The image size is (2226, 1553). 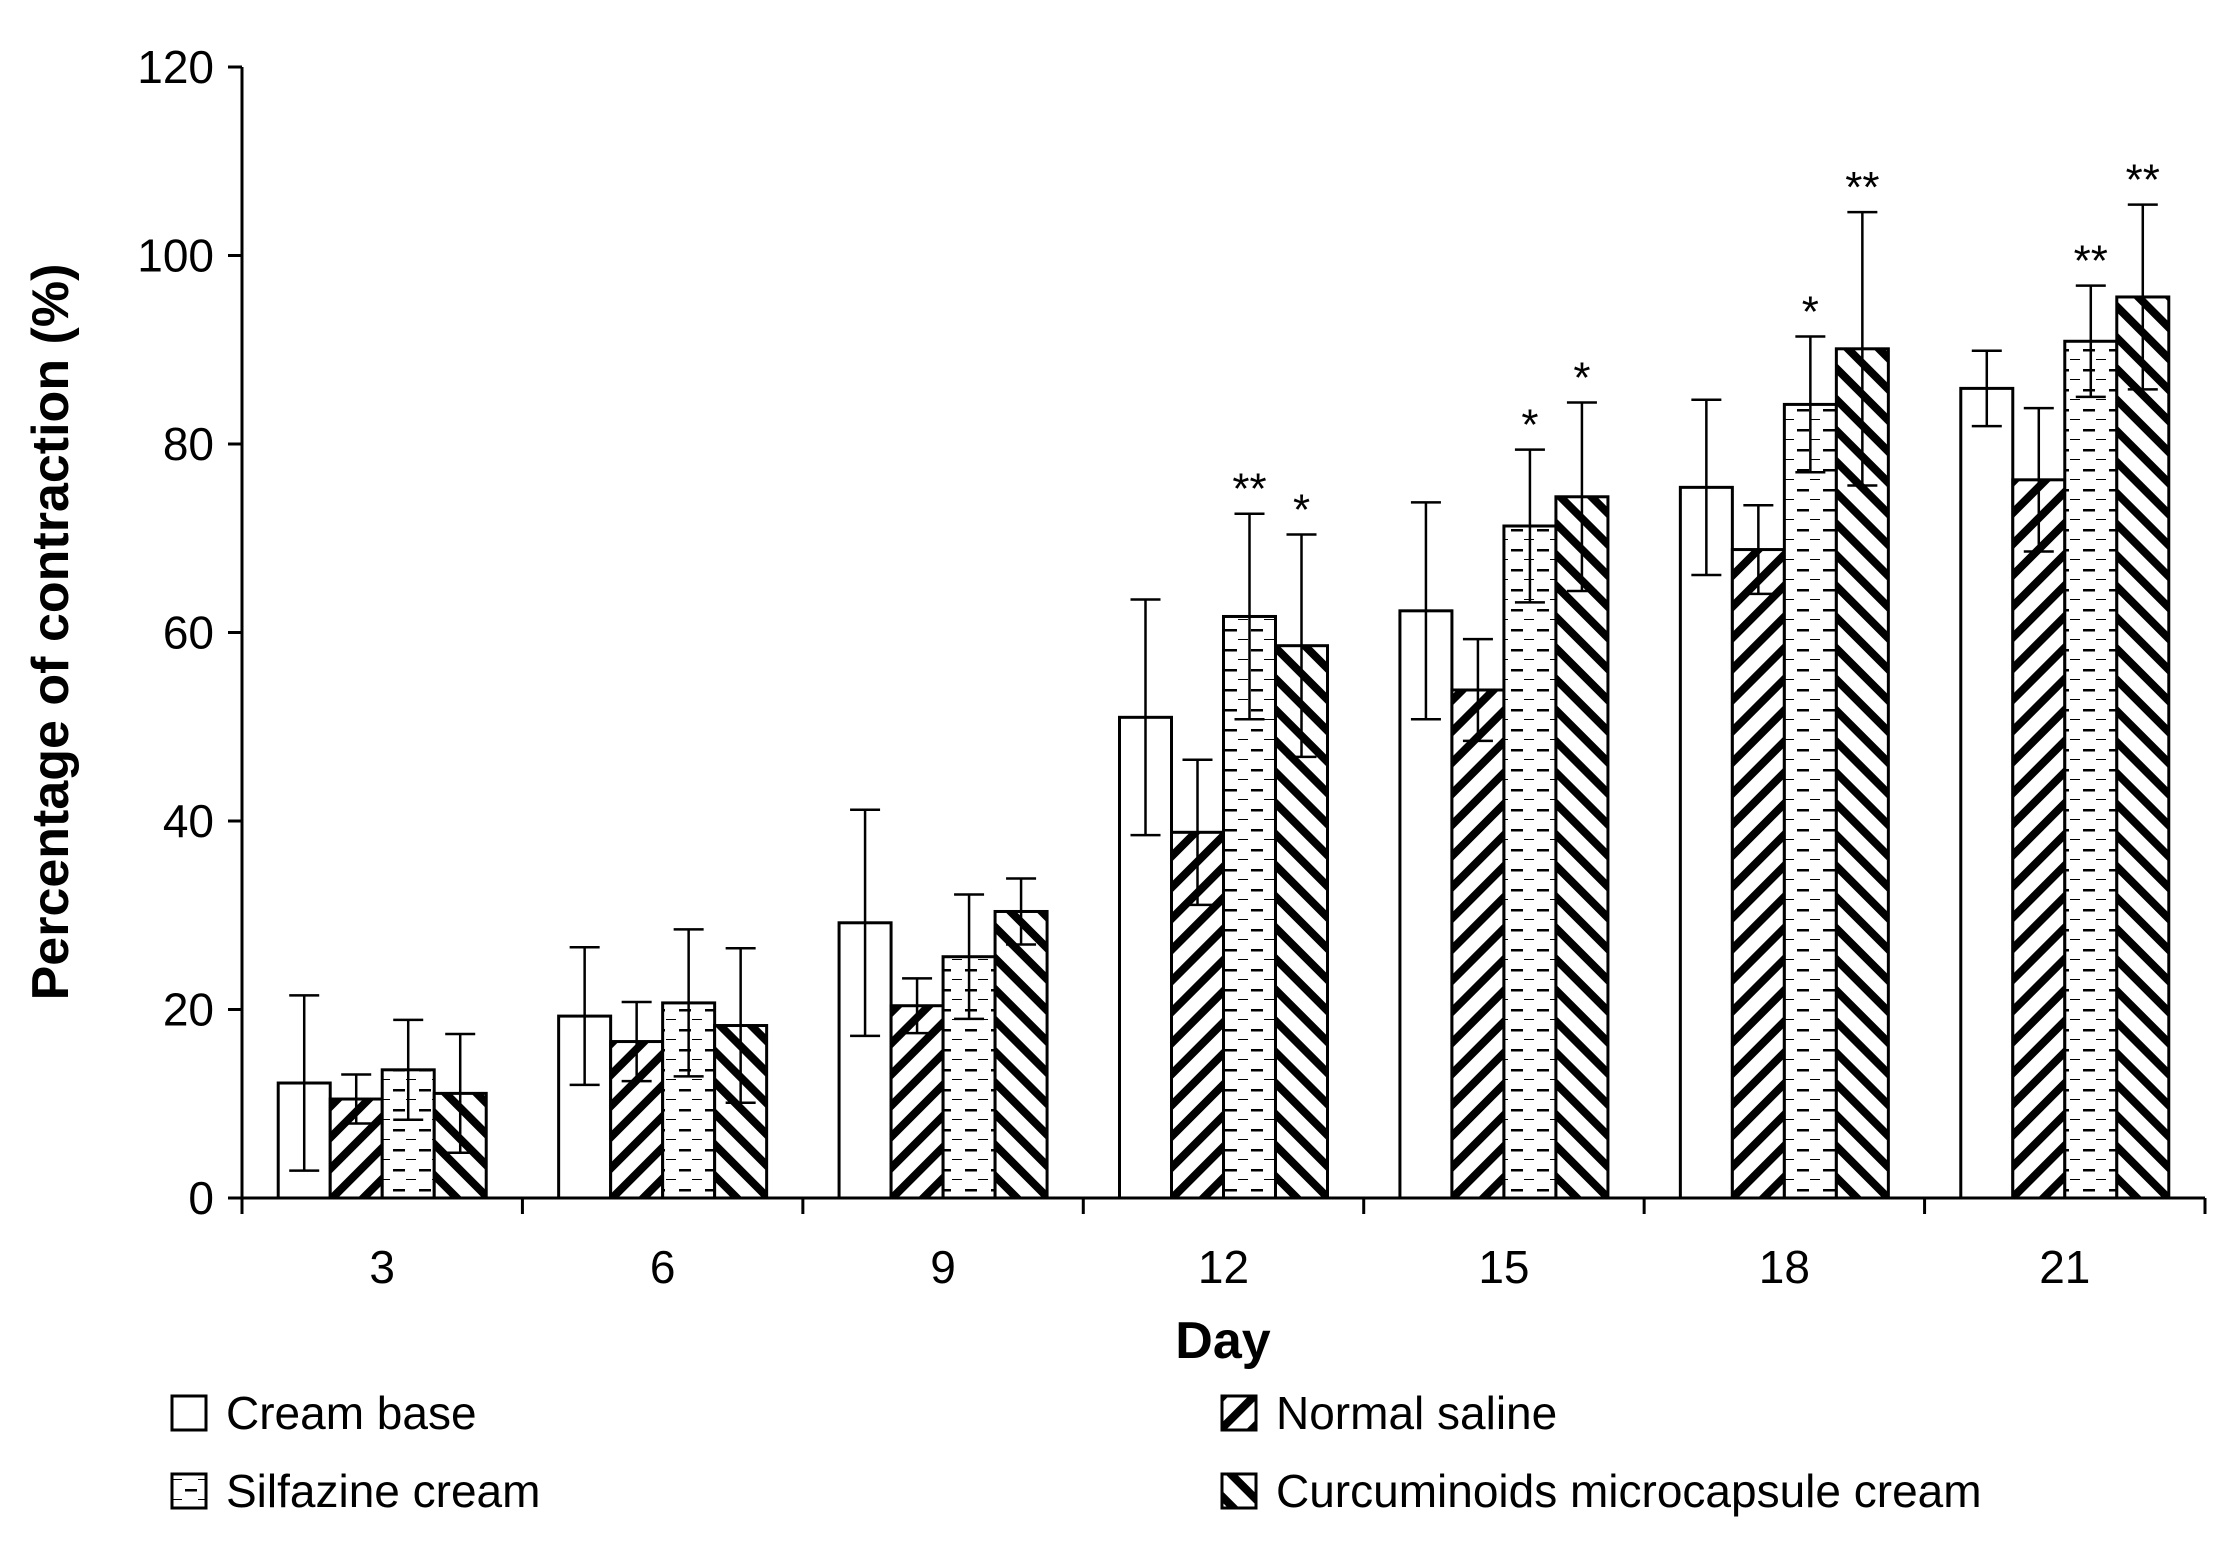 I want to click on legend-swatch-cream-base, so click(x=189, y=1413).